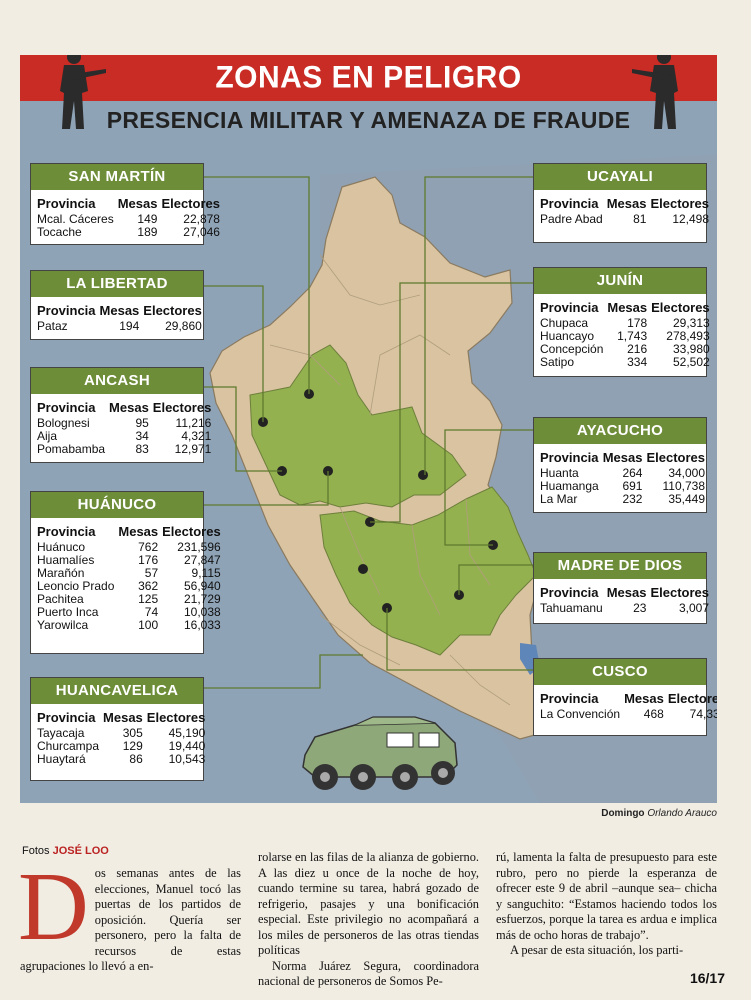 Image resolution: width=751 pixels, height=1000 pixels. I want to click on table-row: Tahuamanu 23 3,007, so click(626, 608).